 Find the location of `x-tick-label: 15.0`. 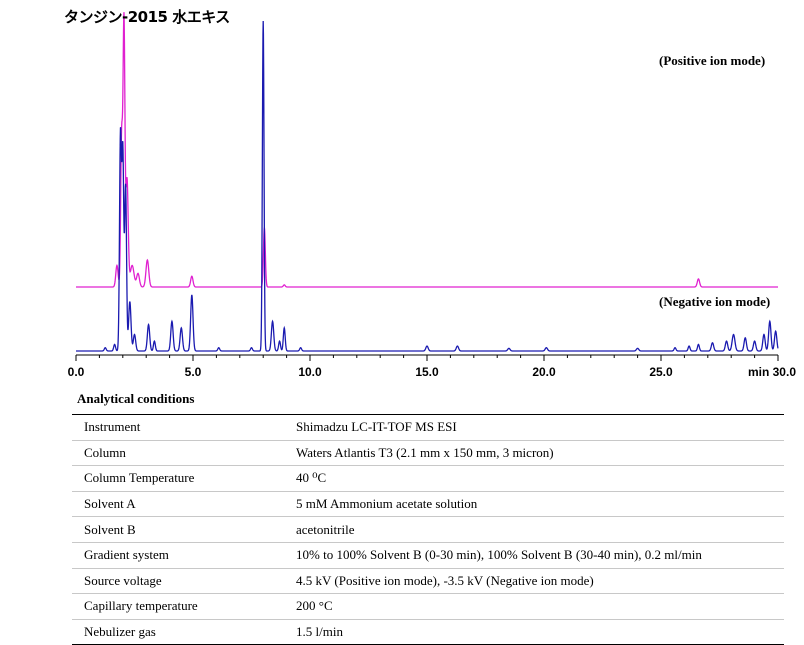

x-tick-label: 15.0 is located at coordinates (427, 372).